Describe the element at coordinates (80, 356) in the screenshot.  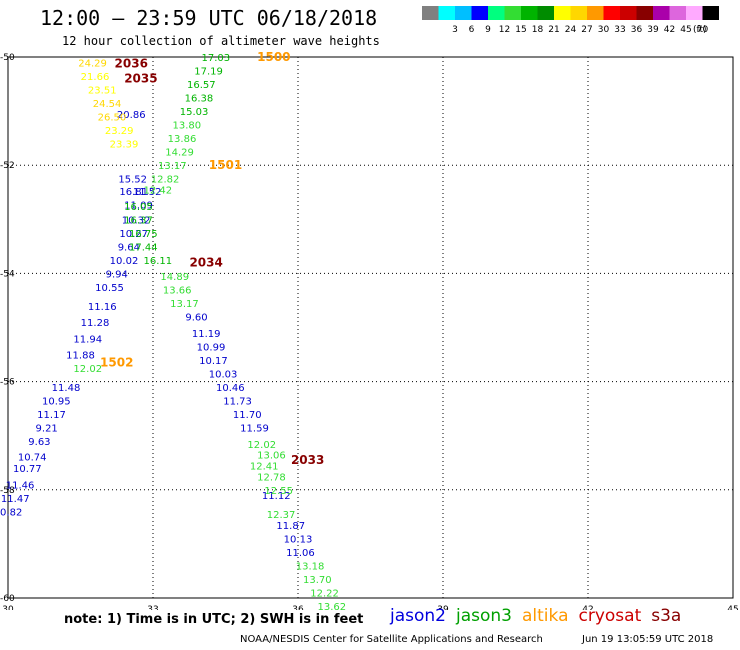
I see `swh-value: 11.88` at that location.